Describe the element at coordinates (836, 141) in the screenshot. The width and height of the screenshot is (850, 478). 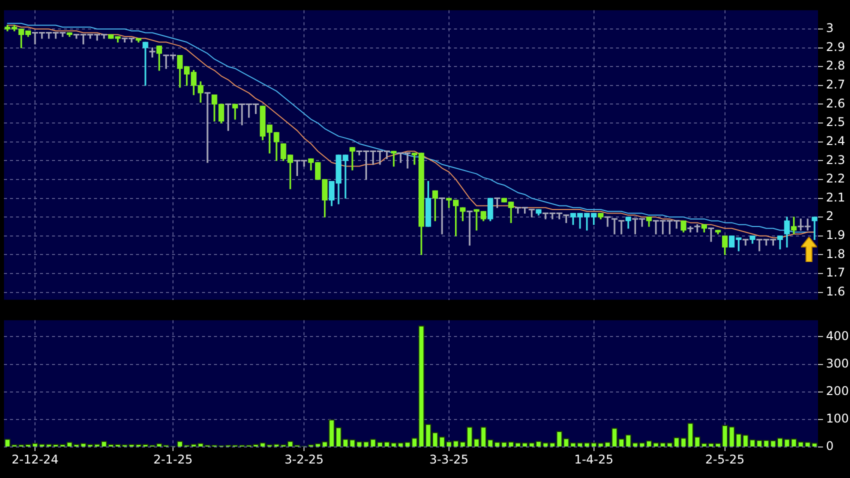
I see `y-tick-label: 2.4` at that location.